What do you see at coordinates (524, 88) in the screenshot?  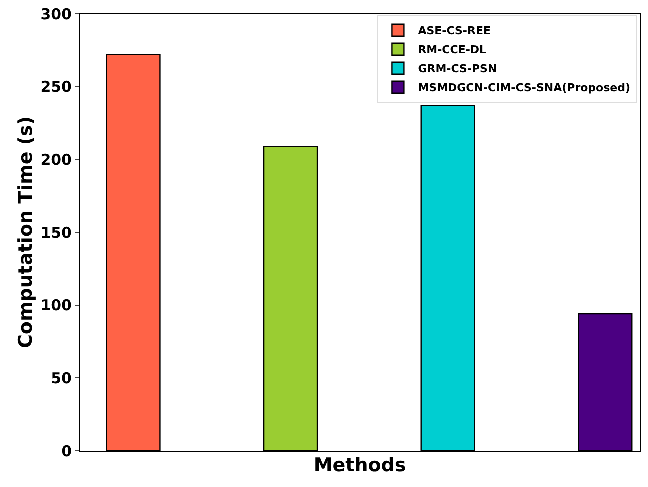 I see `legend-label: MSMDGCN-CIM-CS-SNA(Proposed)` at bounding box center [524, 88].